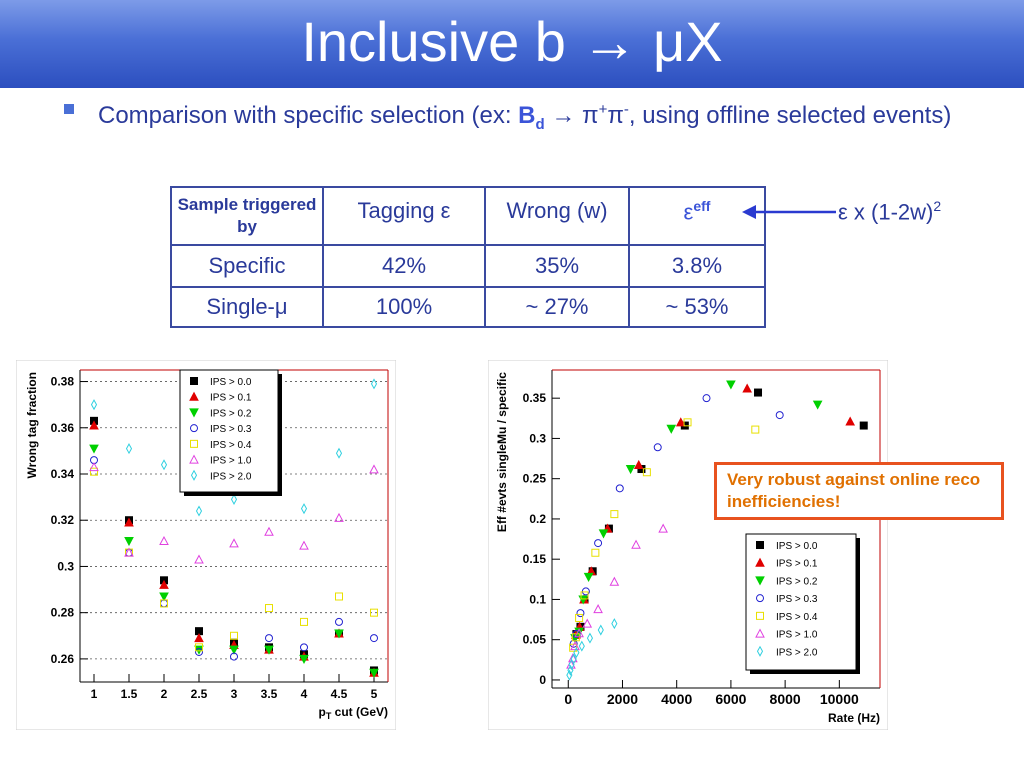 The width and height of the screenshot is (1024, 768). What do you see at coordinates (339, 694) in the screenshot?
I see `x-tick-label: 4.5` at bounding box center [339, 694].